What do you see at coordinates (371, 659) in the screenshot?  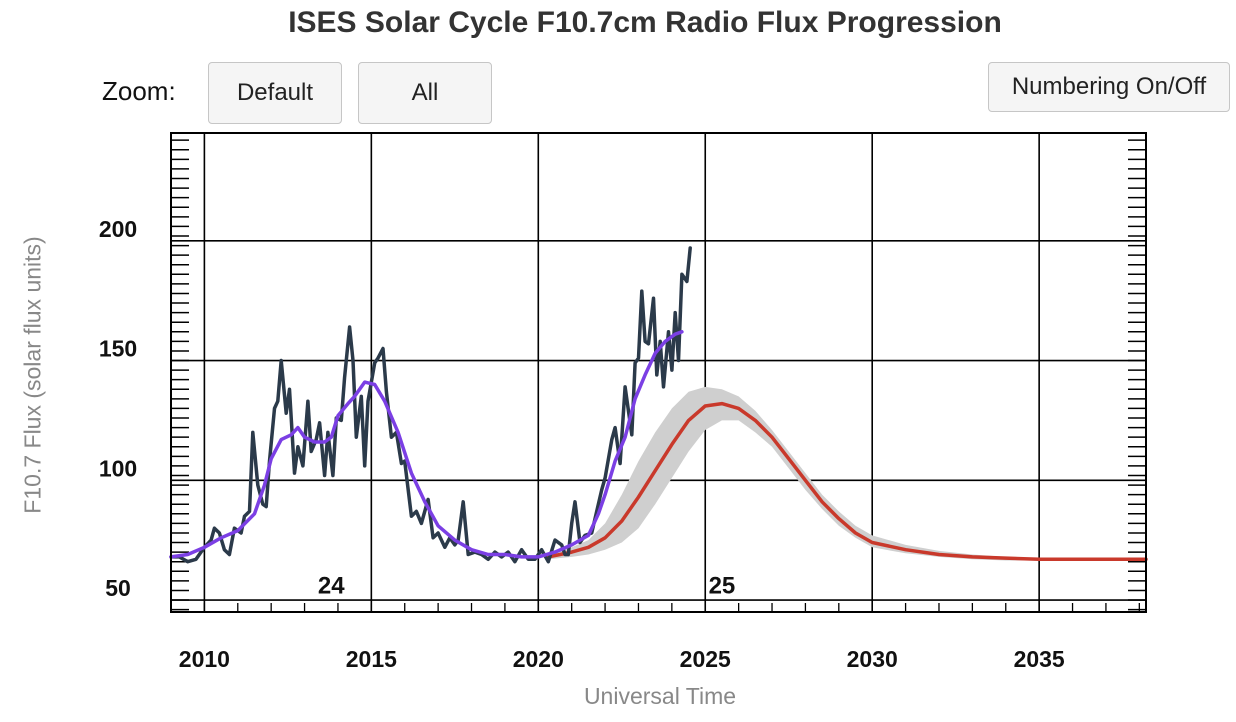 I see `x-tick-label-2015: 2015` at bounding box center [371, 659].